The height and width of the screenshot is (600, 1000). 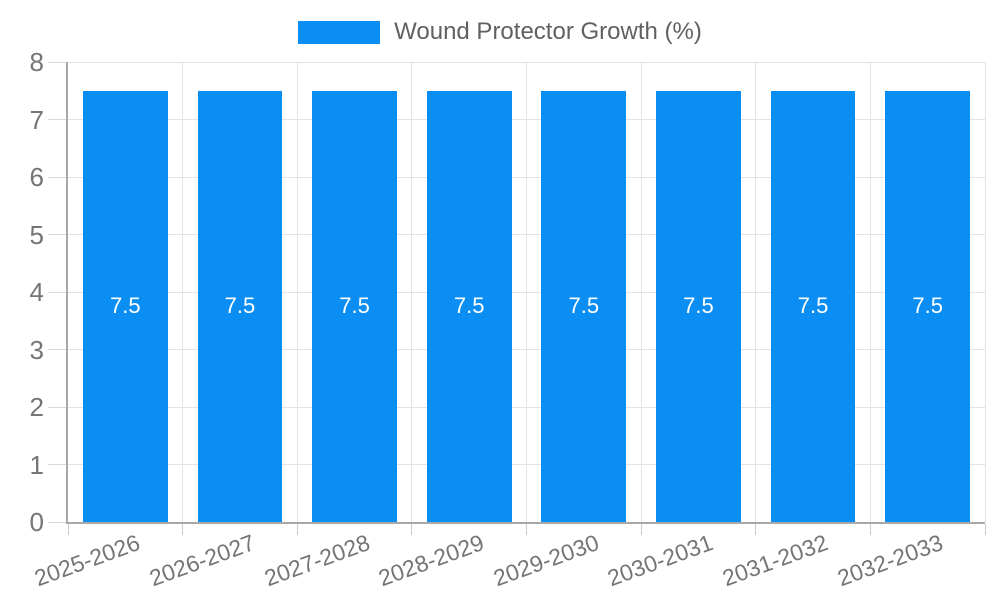 What do you see at coordinates (316, 560) in the screenshot?
I see `x-axis-label: 2027-2028` at bounding box center [316, 560].